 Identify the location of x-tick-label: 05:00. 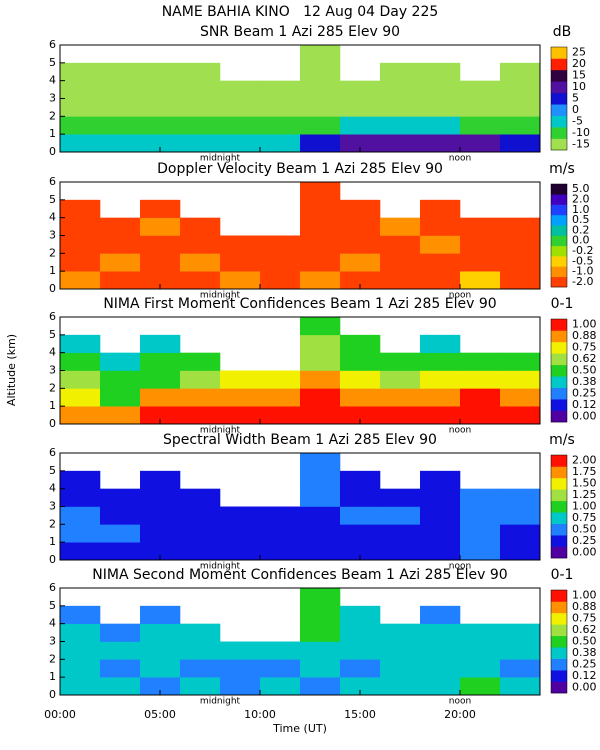
(160, 714).